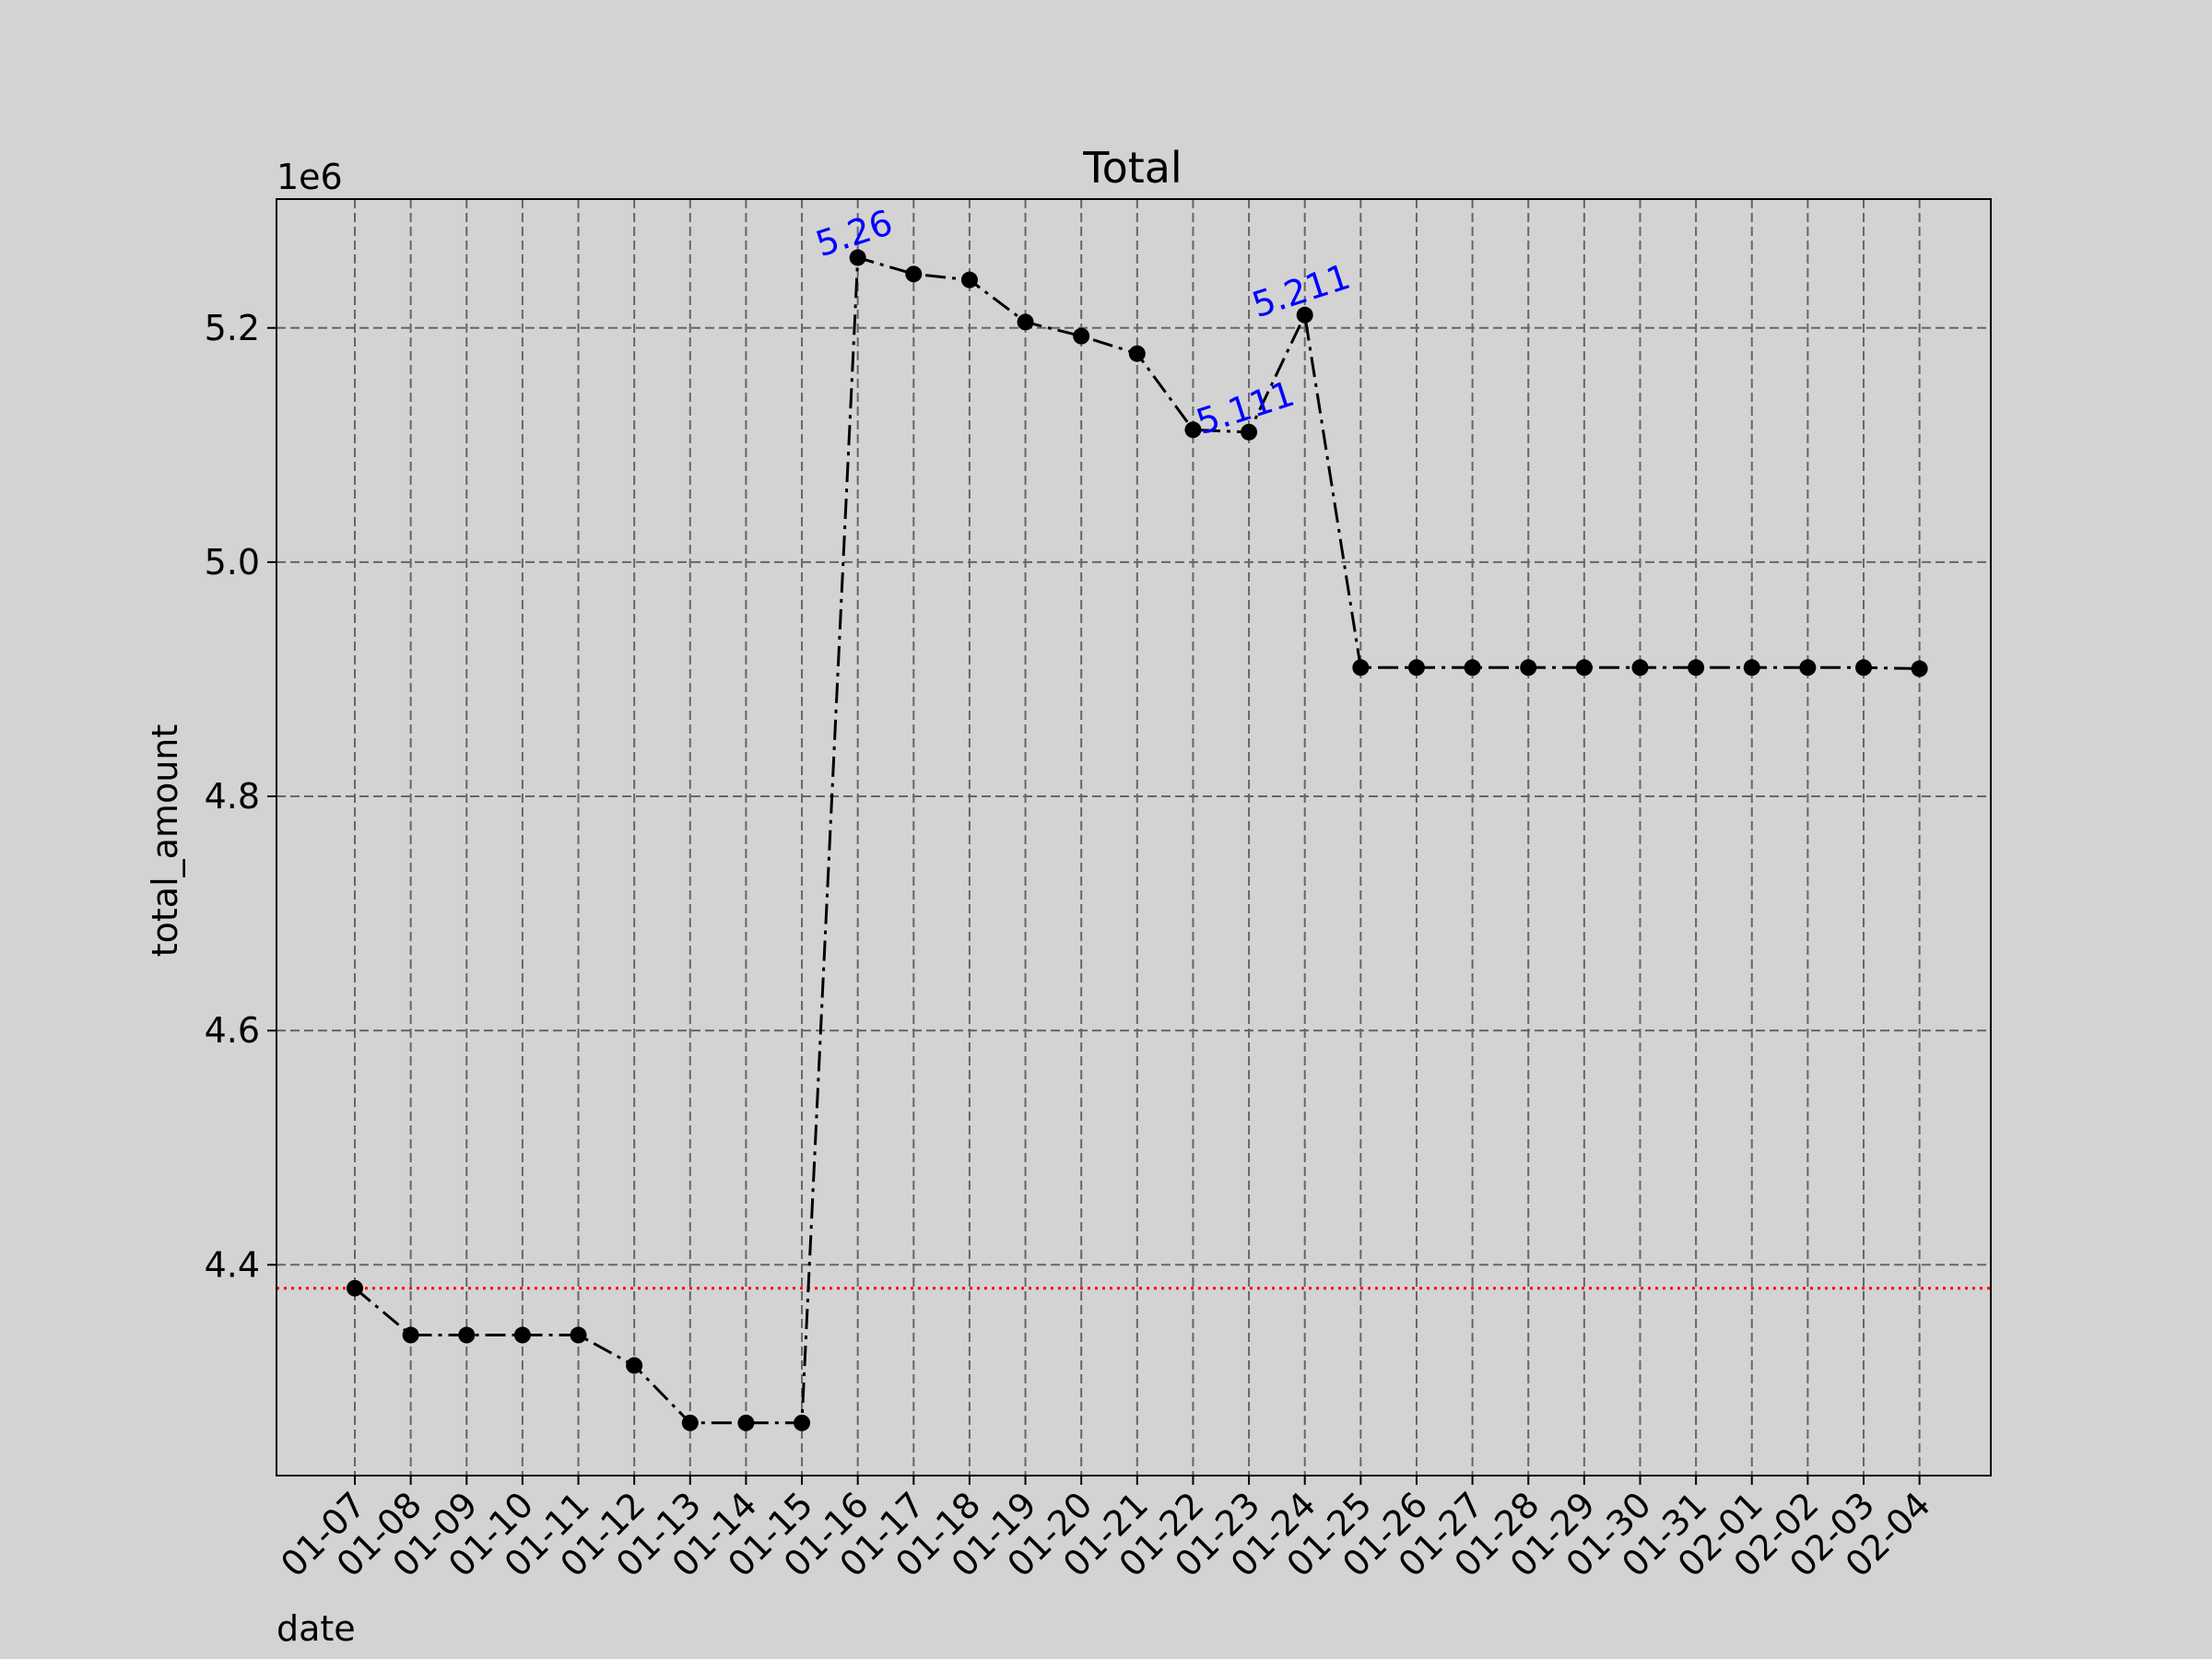  Describe the element at coordinates (232, 328) in the screenshot. I see `y-tick-label: 5.2` at that location.